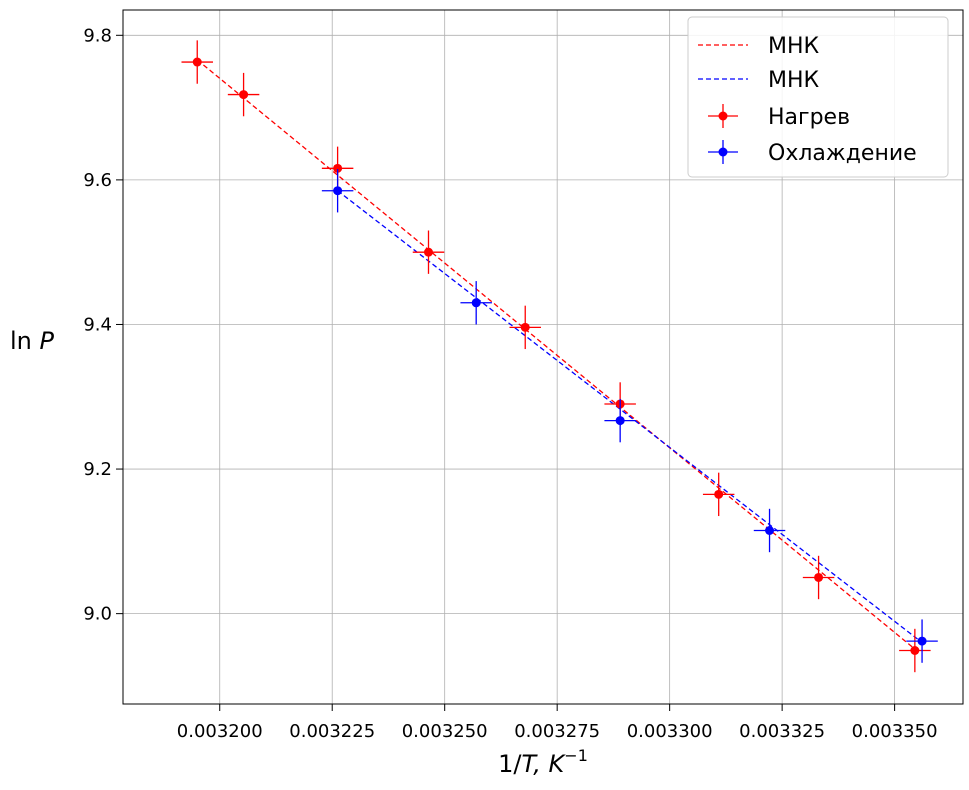  Describe the element at coordinates (220, 731) in the screenshot. I see `x-tick-label: 0.003200` at that location.